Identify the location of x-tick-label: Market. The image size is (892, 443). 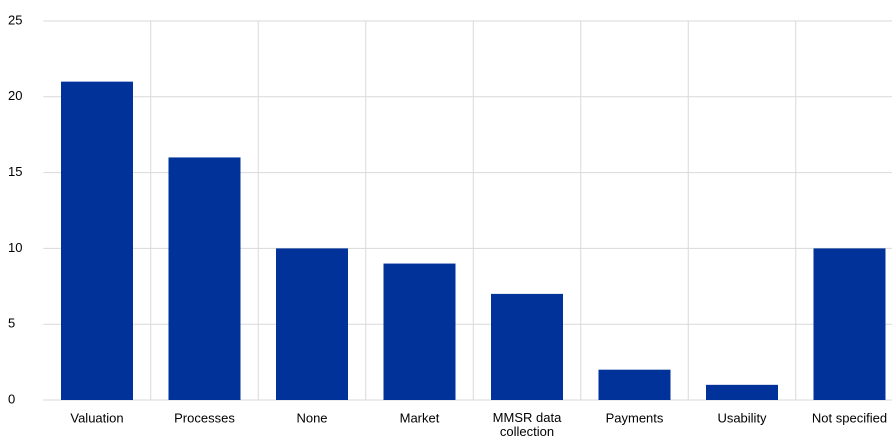
(420, 417).